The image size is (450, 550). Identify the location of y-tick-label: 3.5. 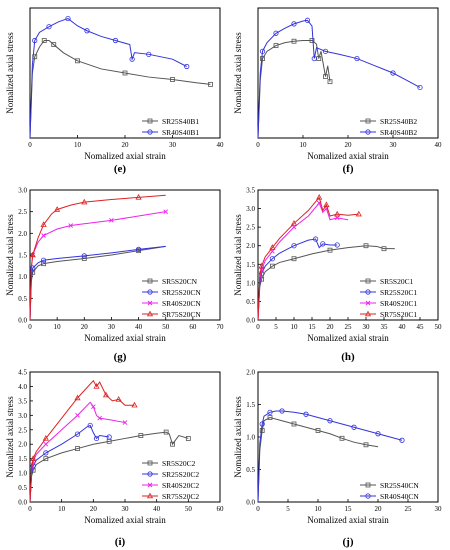
(250, 191).